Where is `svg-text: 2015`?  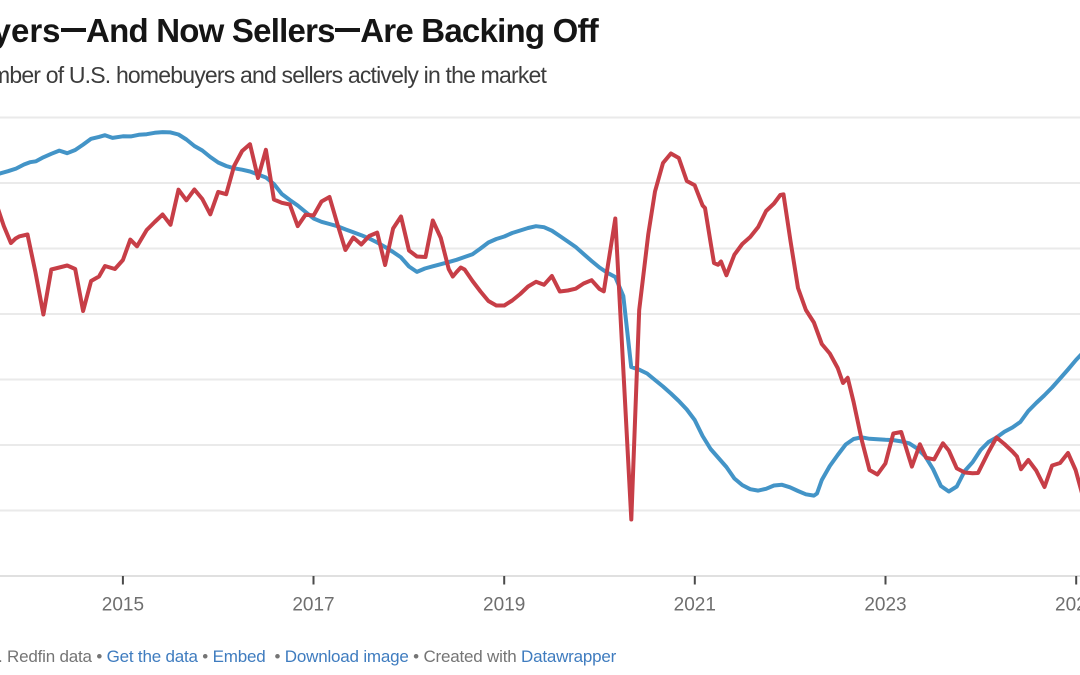 svg-text: 2015 is located at coordinates (123, 605).